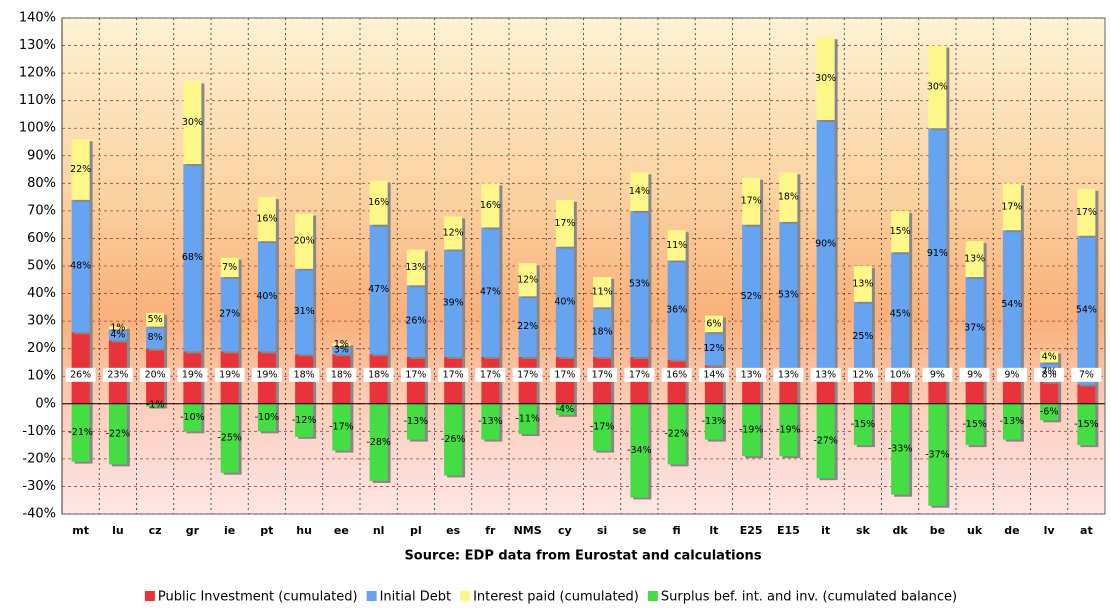 This screenshot has width=1111, height=613. What do you see at coordinates (41, 348) in the screenshot?
I see `y-tick-label: 20%` at bounding box center [41, 348].